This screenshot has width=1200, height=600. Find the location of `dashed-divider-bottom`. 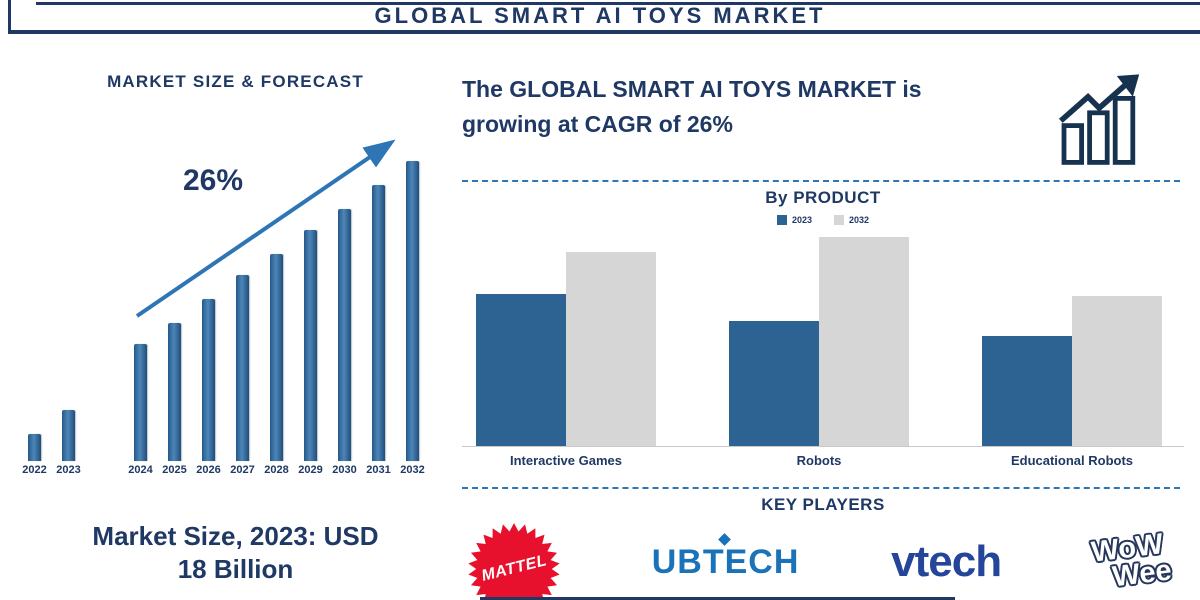

dashed-divider-bottom is located at coordinates (821, 488).